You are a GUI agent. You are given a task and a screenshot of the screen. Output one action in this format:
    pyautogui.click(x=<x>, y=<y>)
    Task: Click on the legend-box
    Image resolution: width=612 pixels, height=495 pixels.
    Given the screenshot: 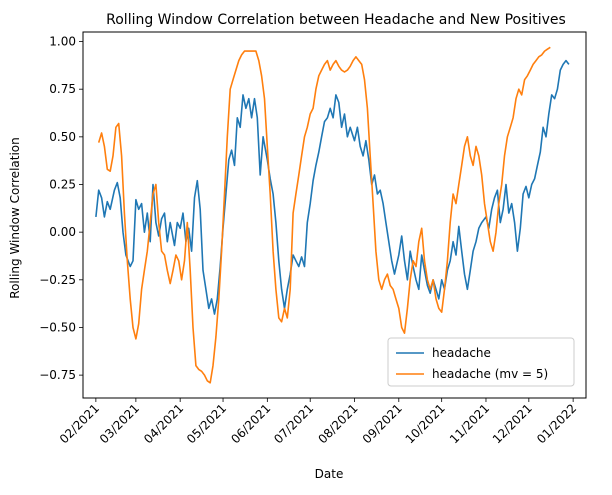 What is the action you would take?
    pyautogui.click(x=481, y=362)
    